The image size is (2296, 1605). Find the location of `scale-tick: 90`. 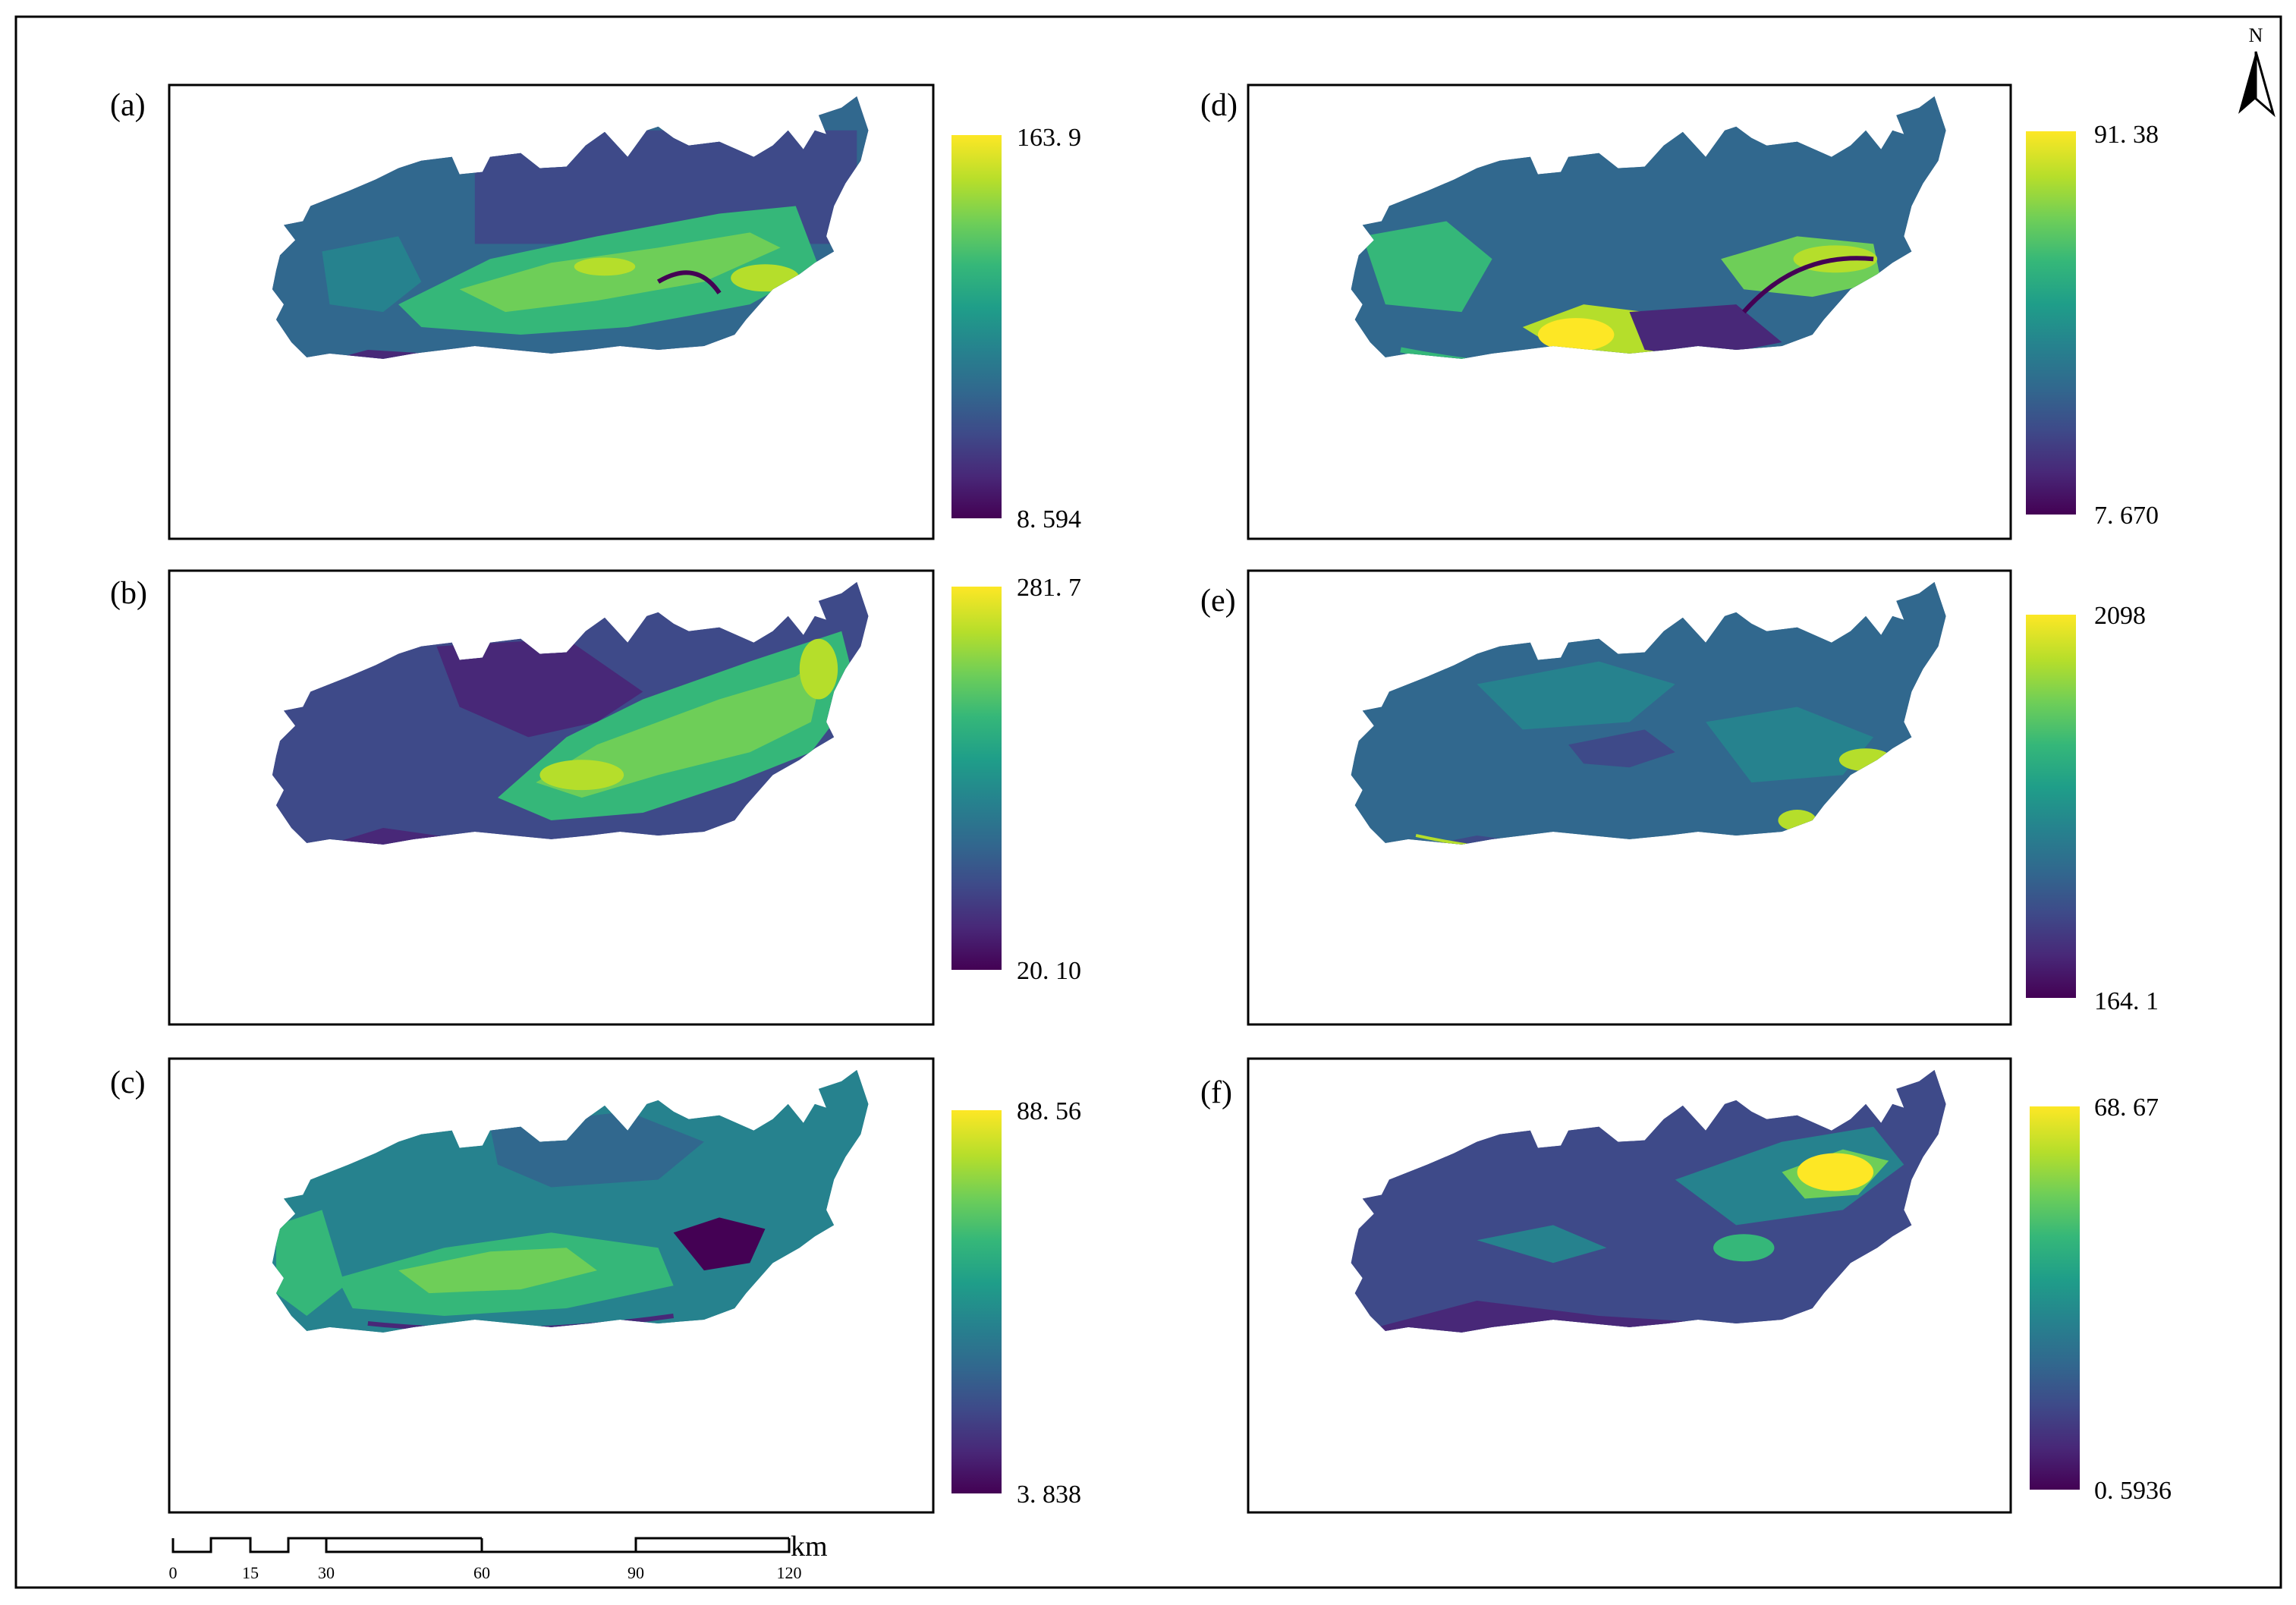

scale-tick: 90 is located at coordinates (635, 1572).